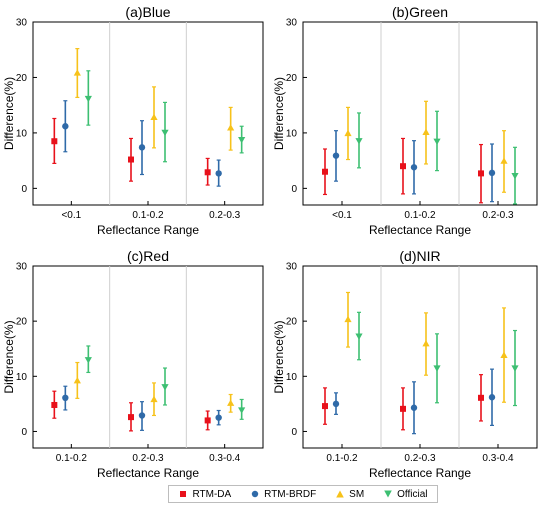 Image resolution: width=550 pixels, height=514 pixels. I want to click on legend-label-rtm-da: RTM-DA, so click(212, 494).